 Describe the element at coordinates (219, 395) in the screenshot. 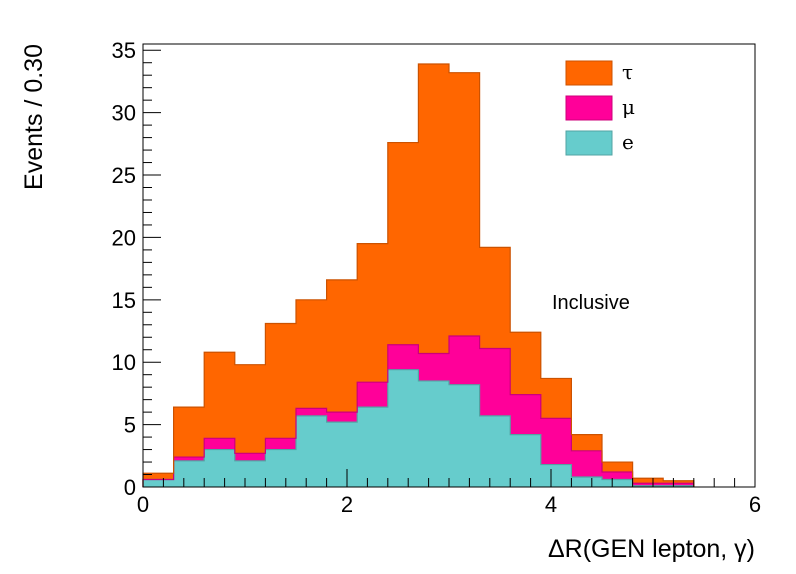

I see `bar-τ-bin-2` at that location.